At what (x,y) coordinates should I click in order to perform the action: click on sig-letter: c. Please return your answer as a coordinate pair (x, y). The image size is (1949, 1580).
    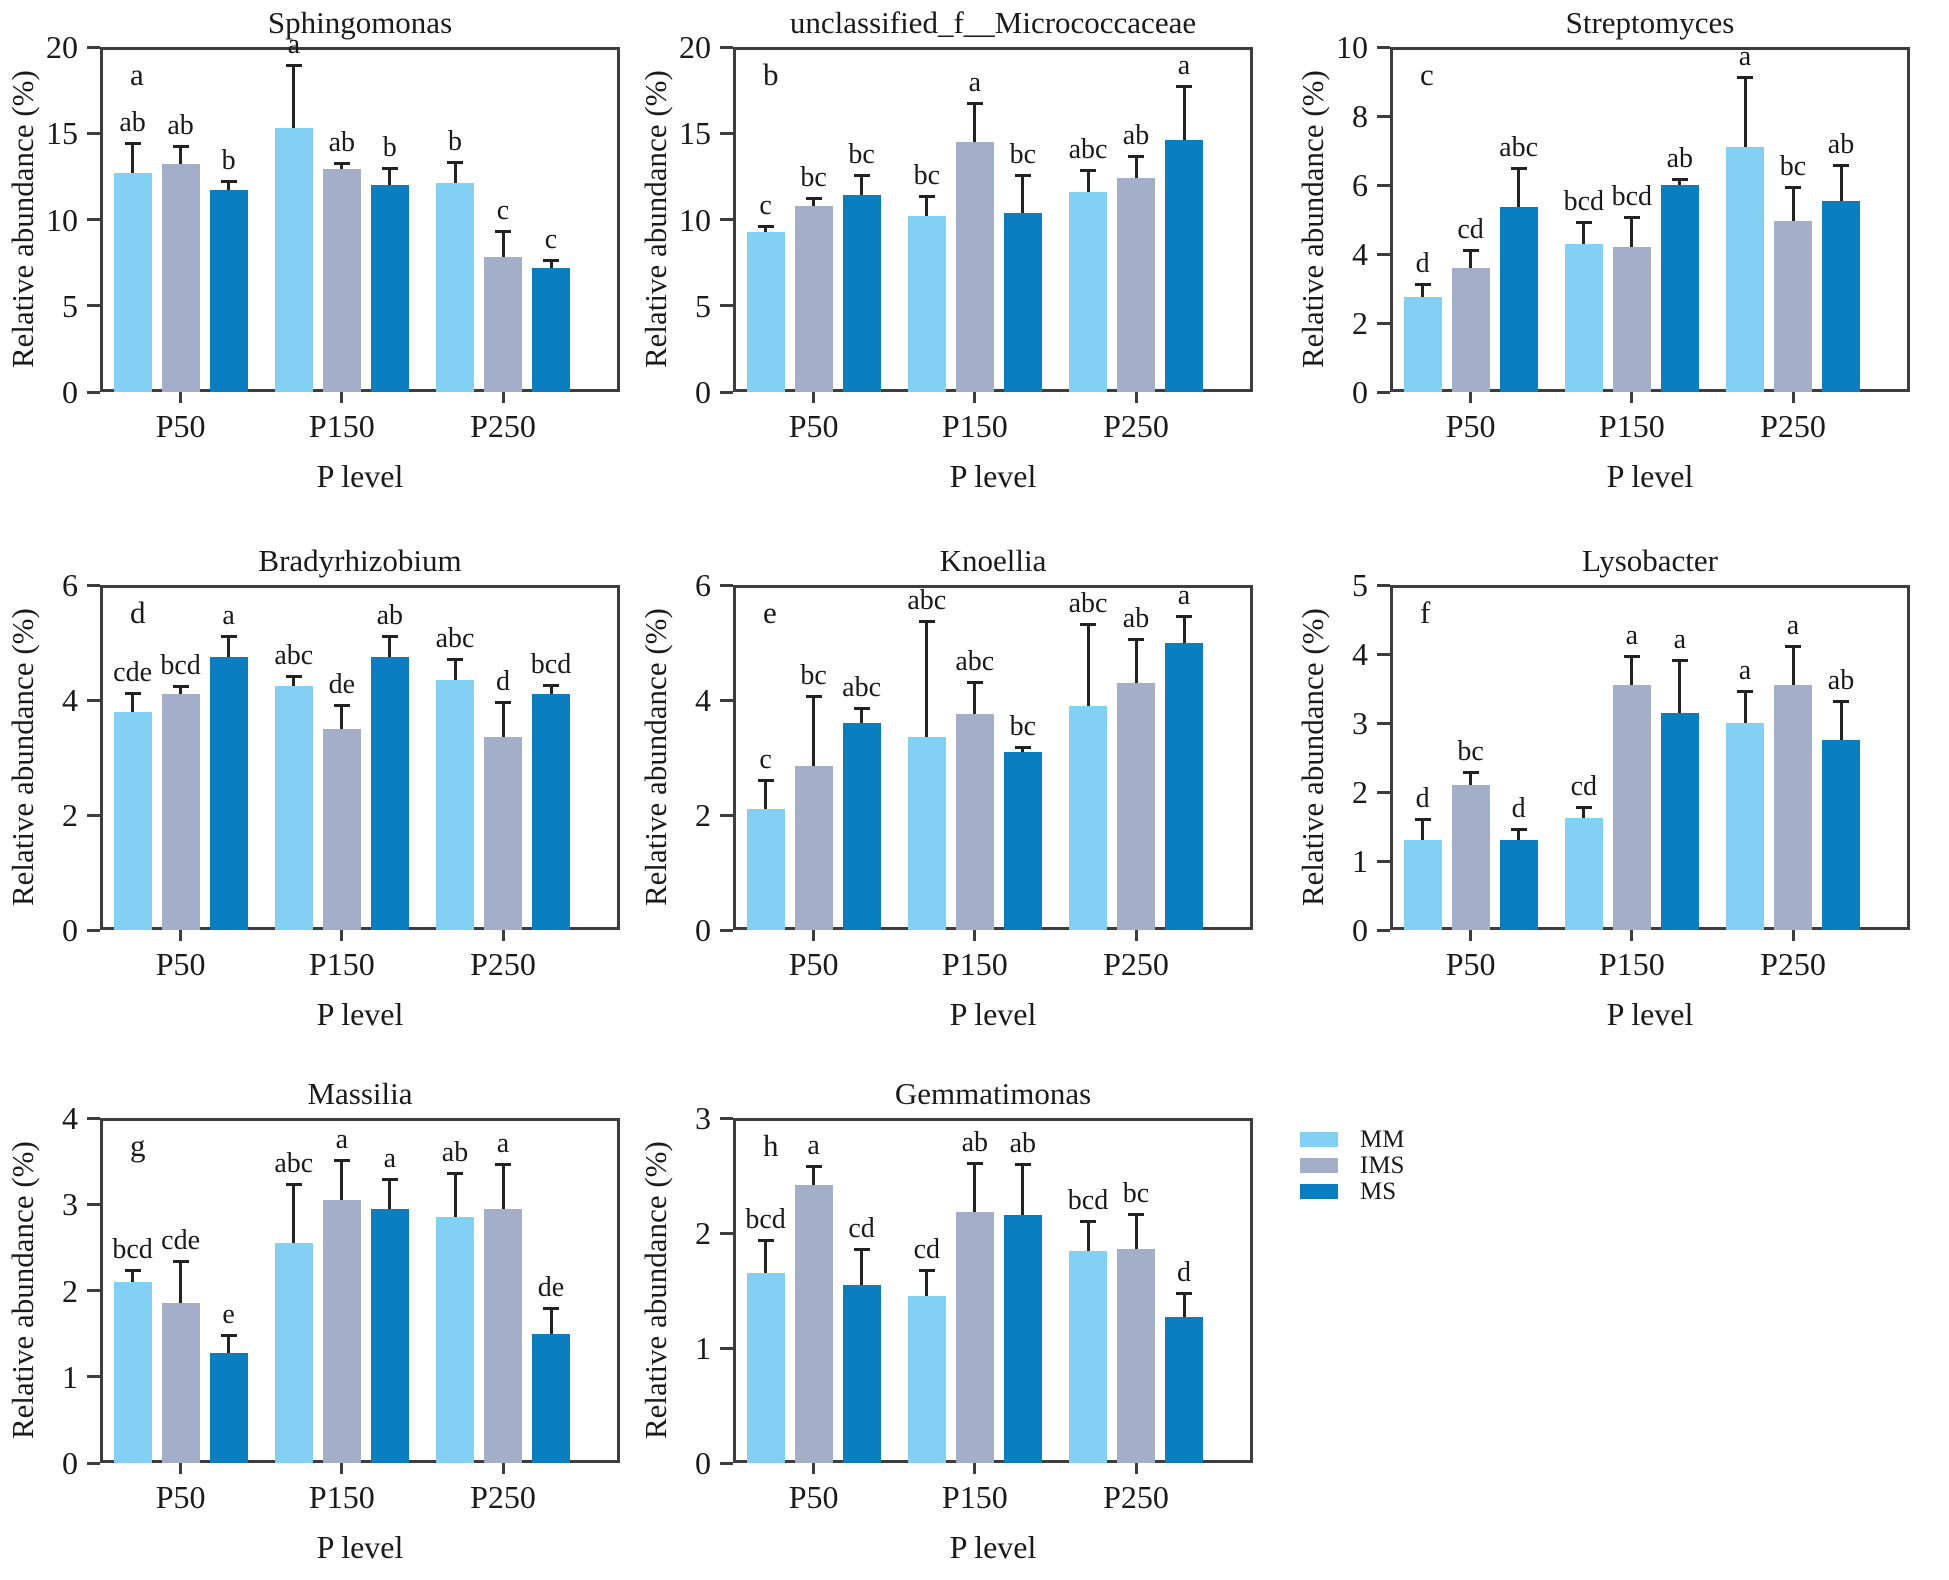
    Looking at the image, I should click on (765, 759).